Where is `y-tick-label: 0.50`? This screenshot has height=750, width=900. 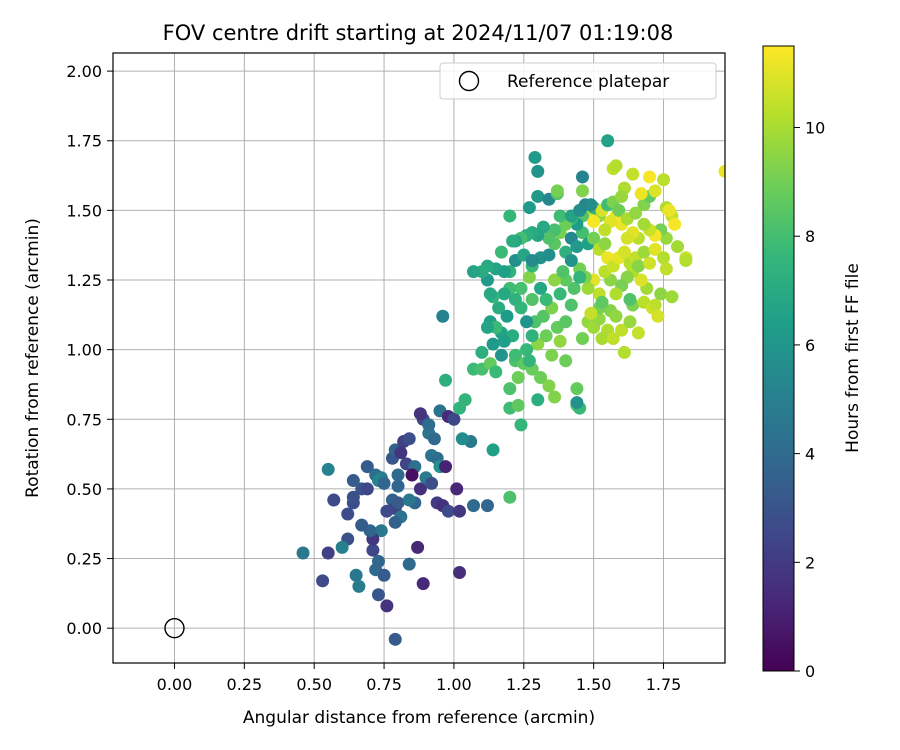 y-tick-label: 0.50 is located at coordinates (84, 489).